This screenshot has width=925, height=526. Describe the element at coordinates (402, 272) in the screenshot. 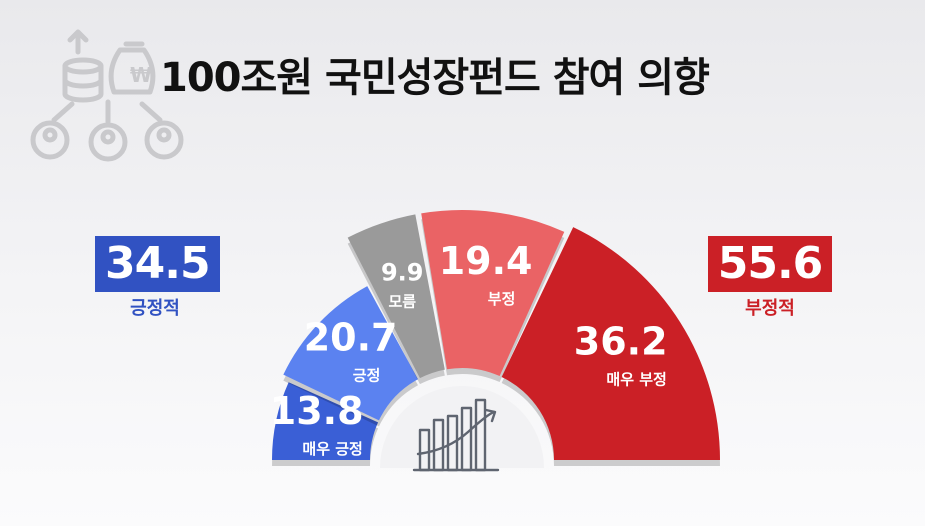

I see `slice-value: 9.9` at that location.